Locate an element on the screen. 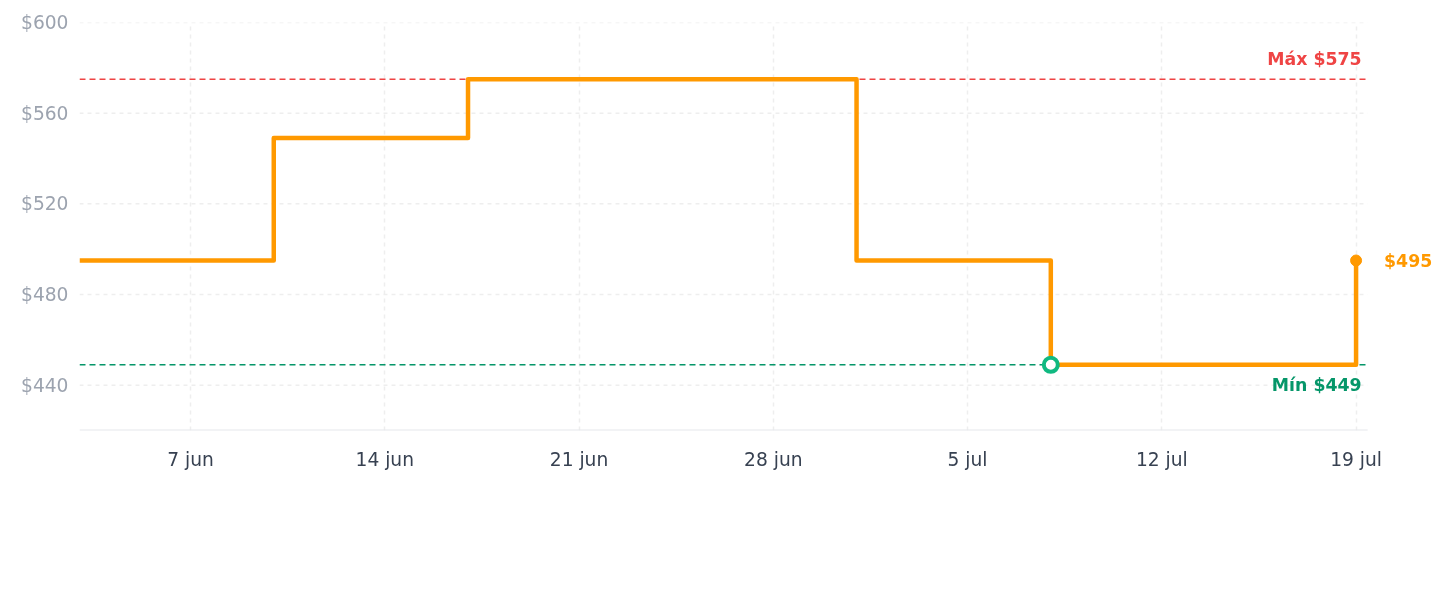 Image resolution: width=1447 pixels, height=608 pixels. x-tick-label: 28 jun is located at coordinates (773, 459).